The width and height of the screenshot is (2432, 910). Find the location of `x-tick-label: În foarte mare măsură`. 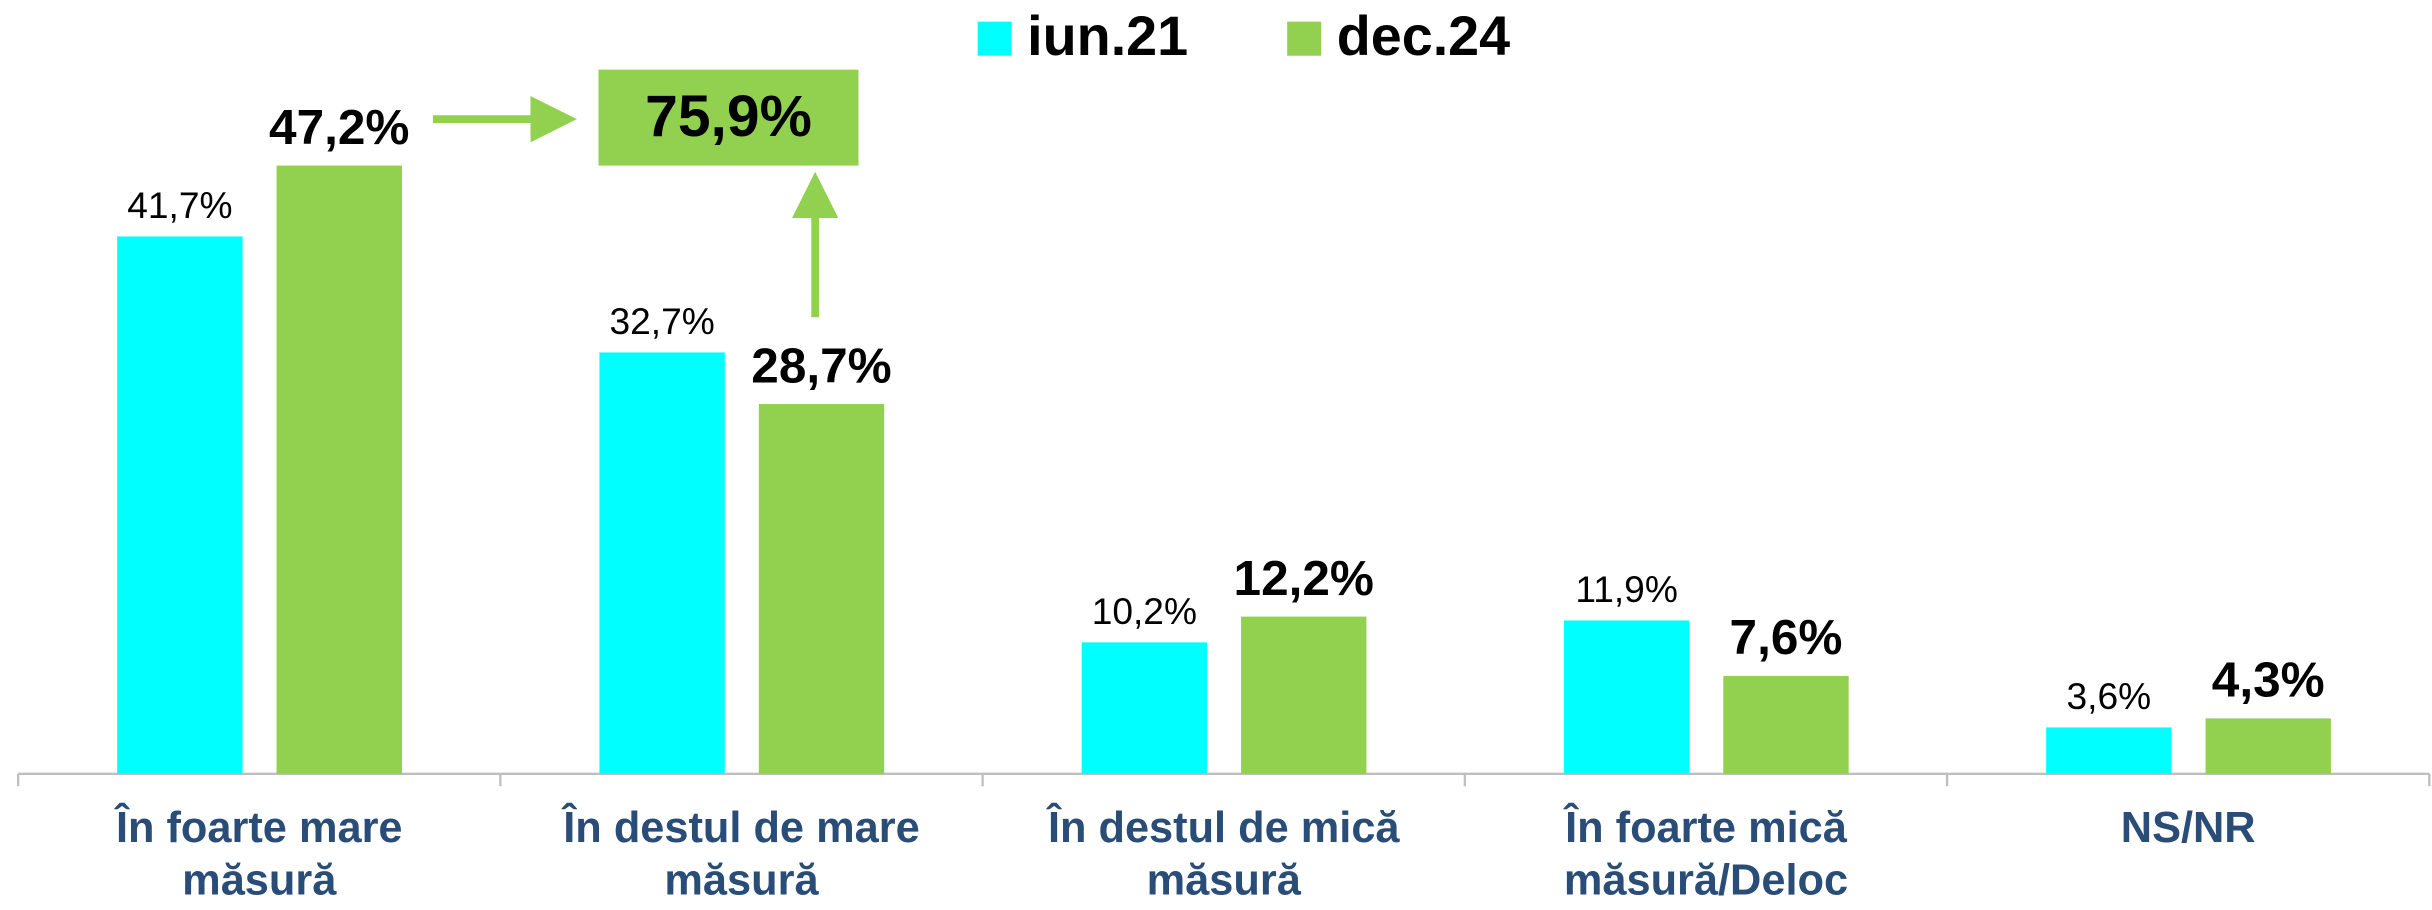

x-tick-label: În foarte mare măsură is located at coordinates (259, 853).